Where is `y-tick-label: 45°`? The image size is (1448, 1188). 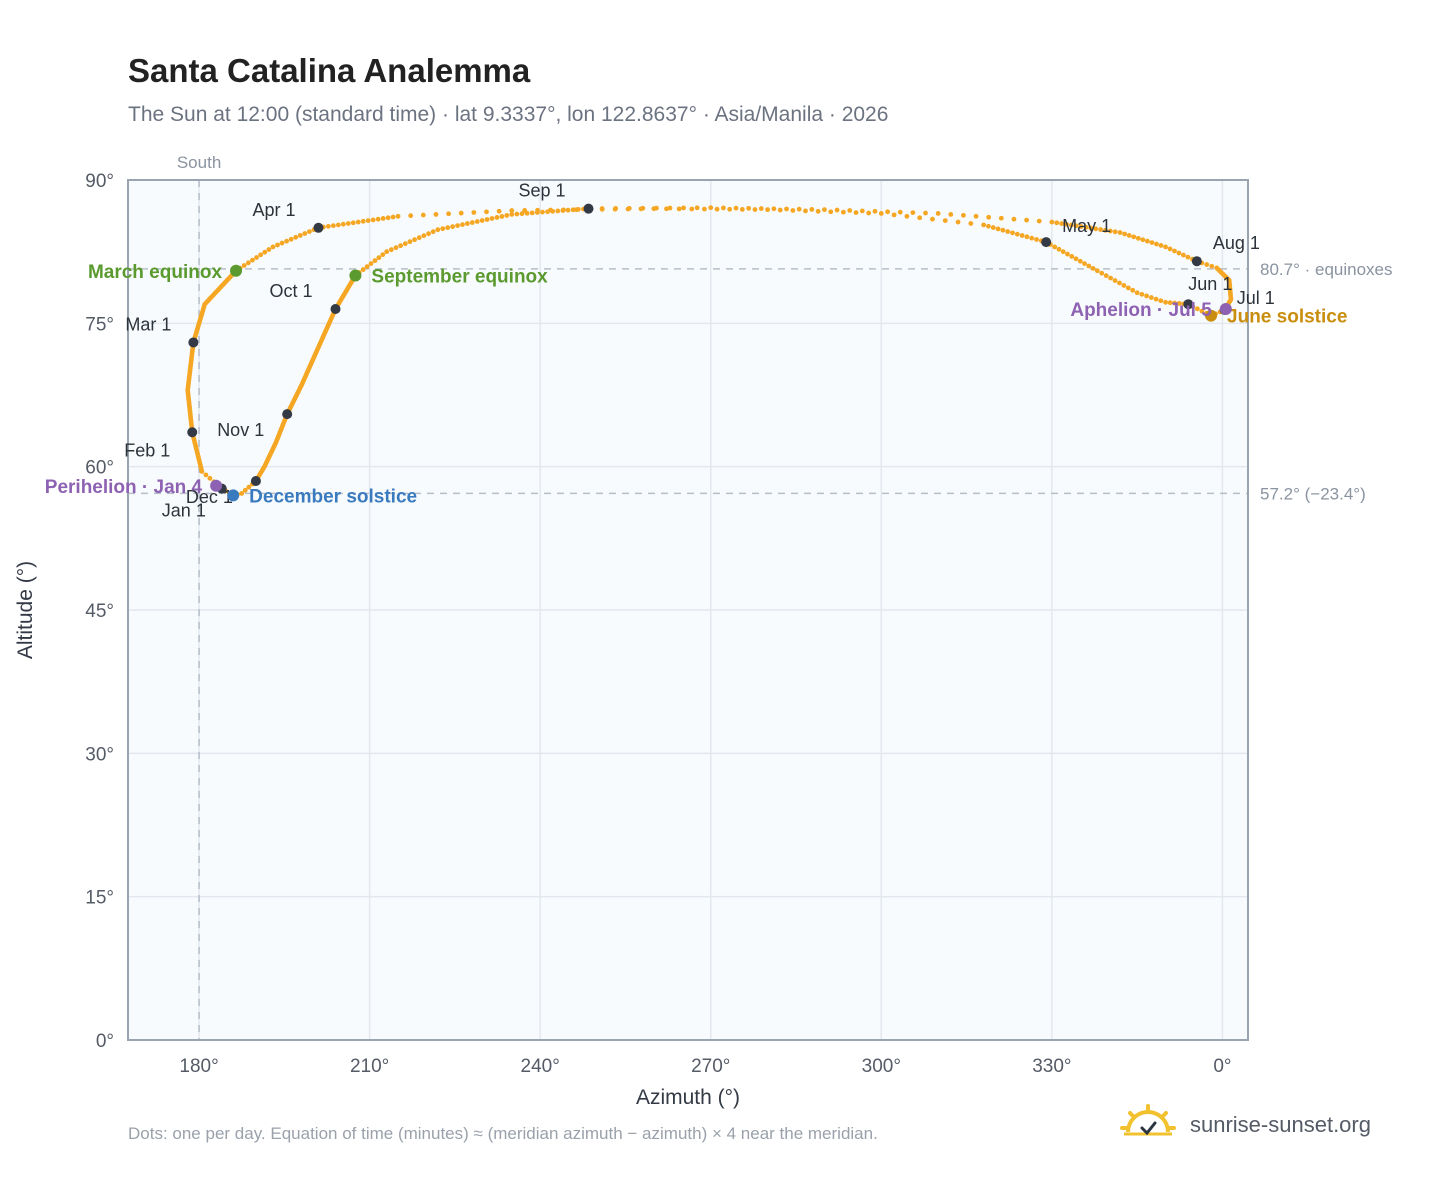 y-tick-label: 45° is located at coordinates (99, 611).